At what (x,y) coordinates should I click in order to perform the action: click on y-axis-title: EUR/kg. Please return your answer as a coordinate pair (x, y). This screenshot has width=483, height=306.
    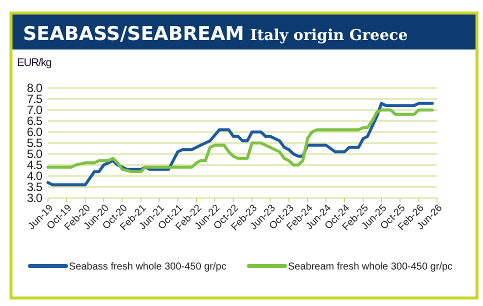
    Looking at the image, I should click on (34, 63).